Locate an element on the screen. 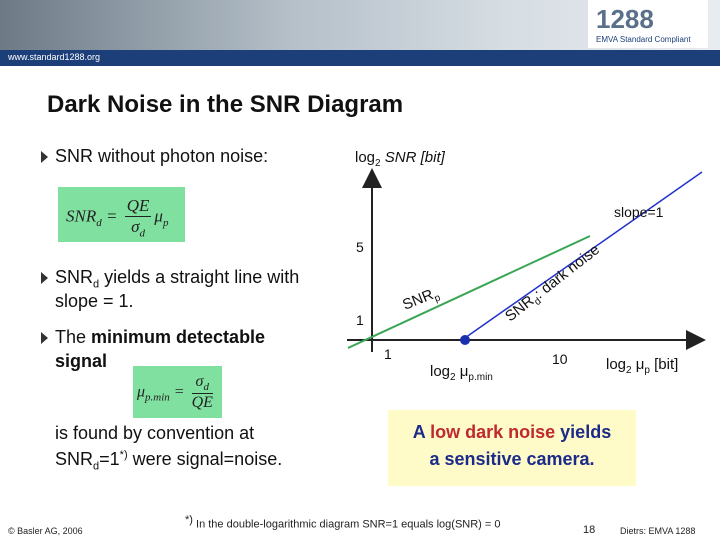 This screenshot has width=720, height=540. bullet: The minimum detectable is located at coordinates (160, 337).